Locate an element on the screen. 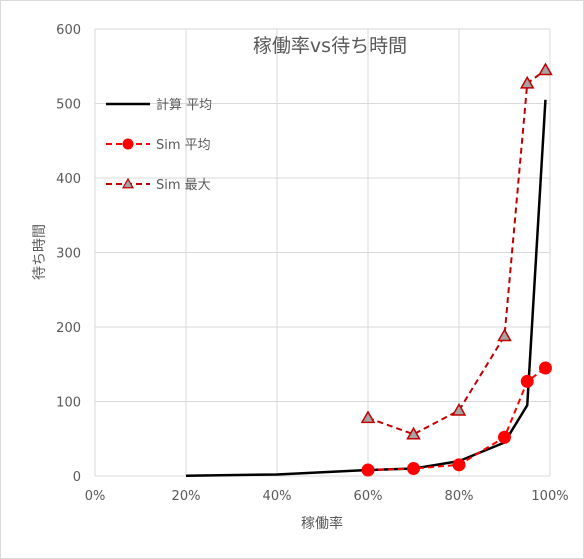  y-axis-label: 待ち時間 is located at coordinates (40, 252).